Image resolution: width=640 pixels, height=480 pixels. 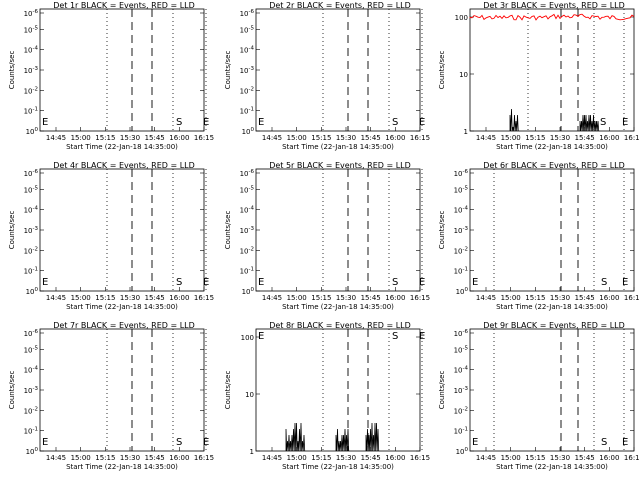 I want to click on panel-title: Det 2r BLACK = Events, RED = LLD, so click(x=340, y=5).